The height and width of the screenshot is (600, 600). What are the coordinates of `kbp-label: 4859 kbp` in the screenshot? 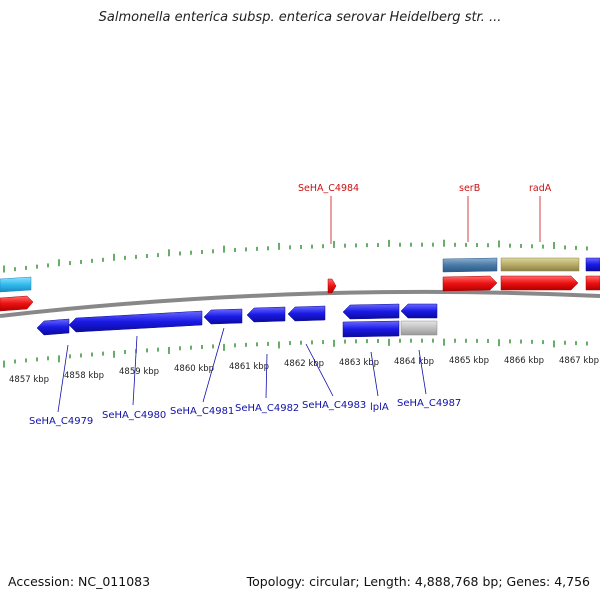 It's located at (139, 372).